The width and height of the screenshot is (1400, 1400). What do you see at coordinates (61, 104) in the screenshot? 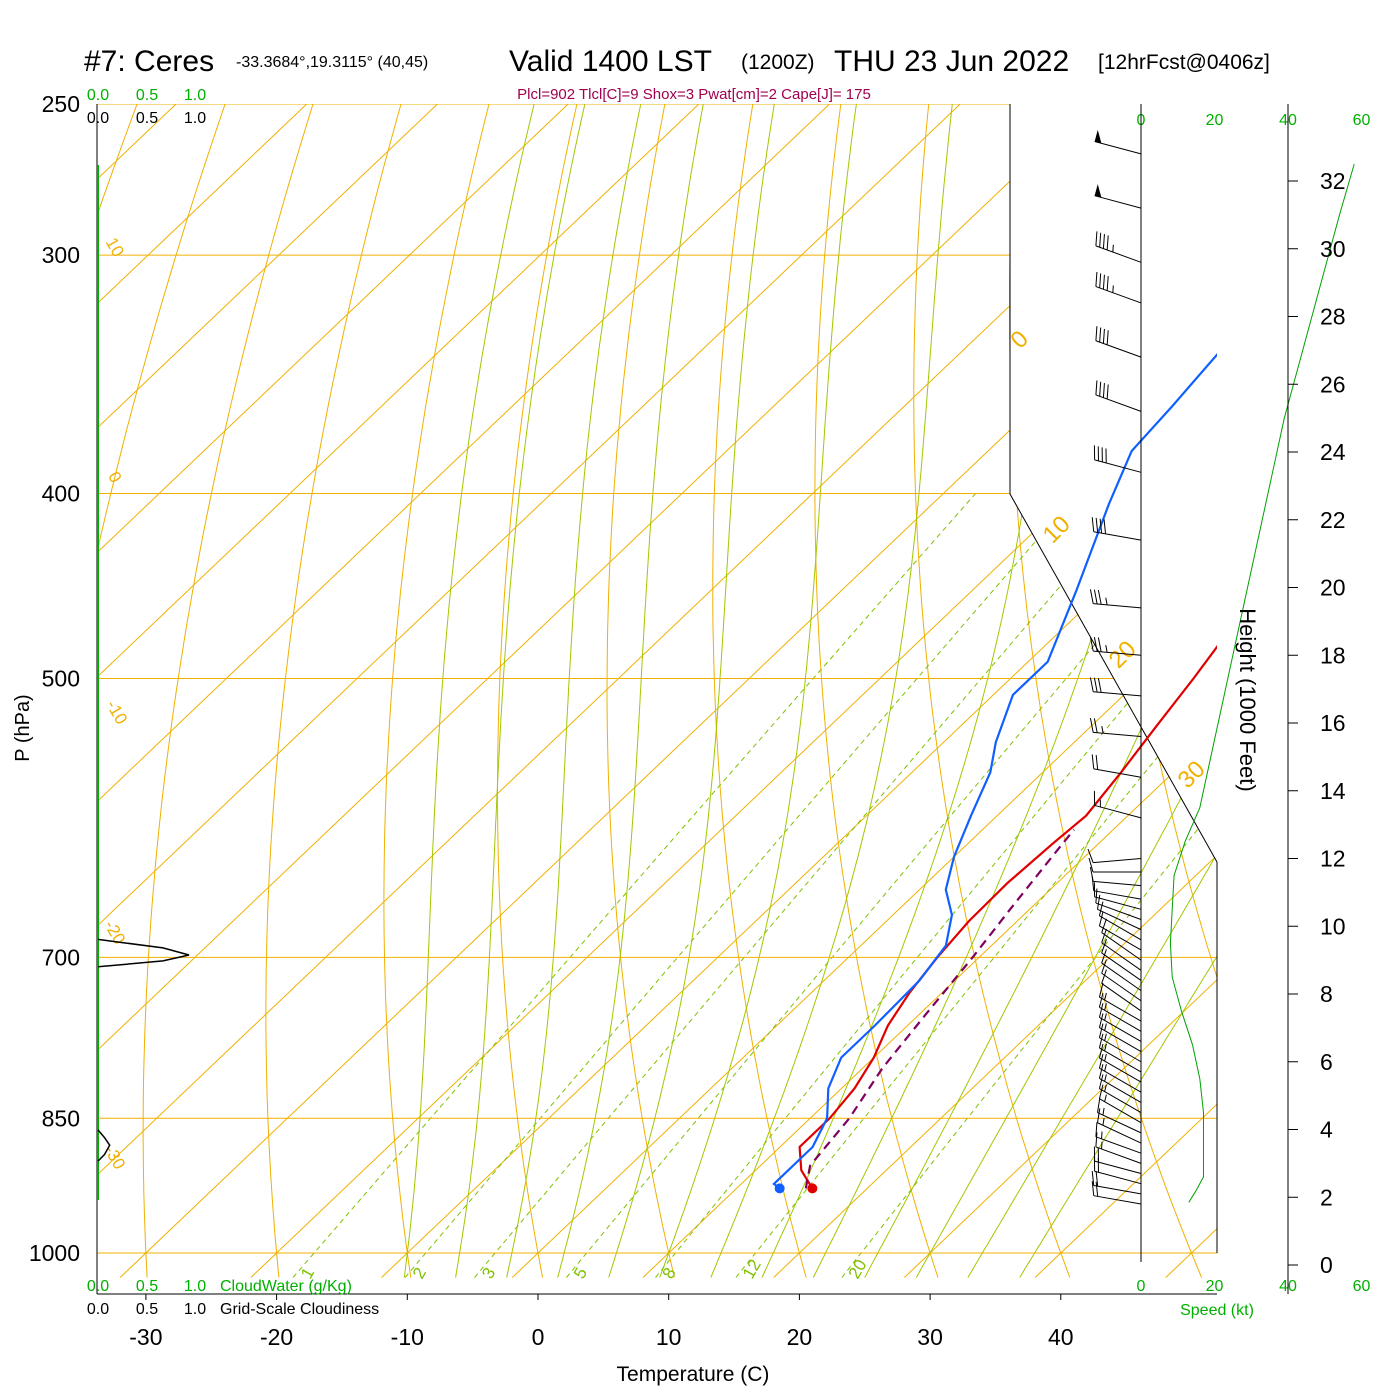
I see `pressure-tick-label: 250` at bounding box center [61, 104].